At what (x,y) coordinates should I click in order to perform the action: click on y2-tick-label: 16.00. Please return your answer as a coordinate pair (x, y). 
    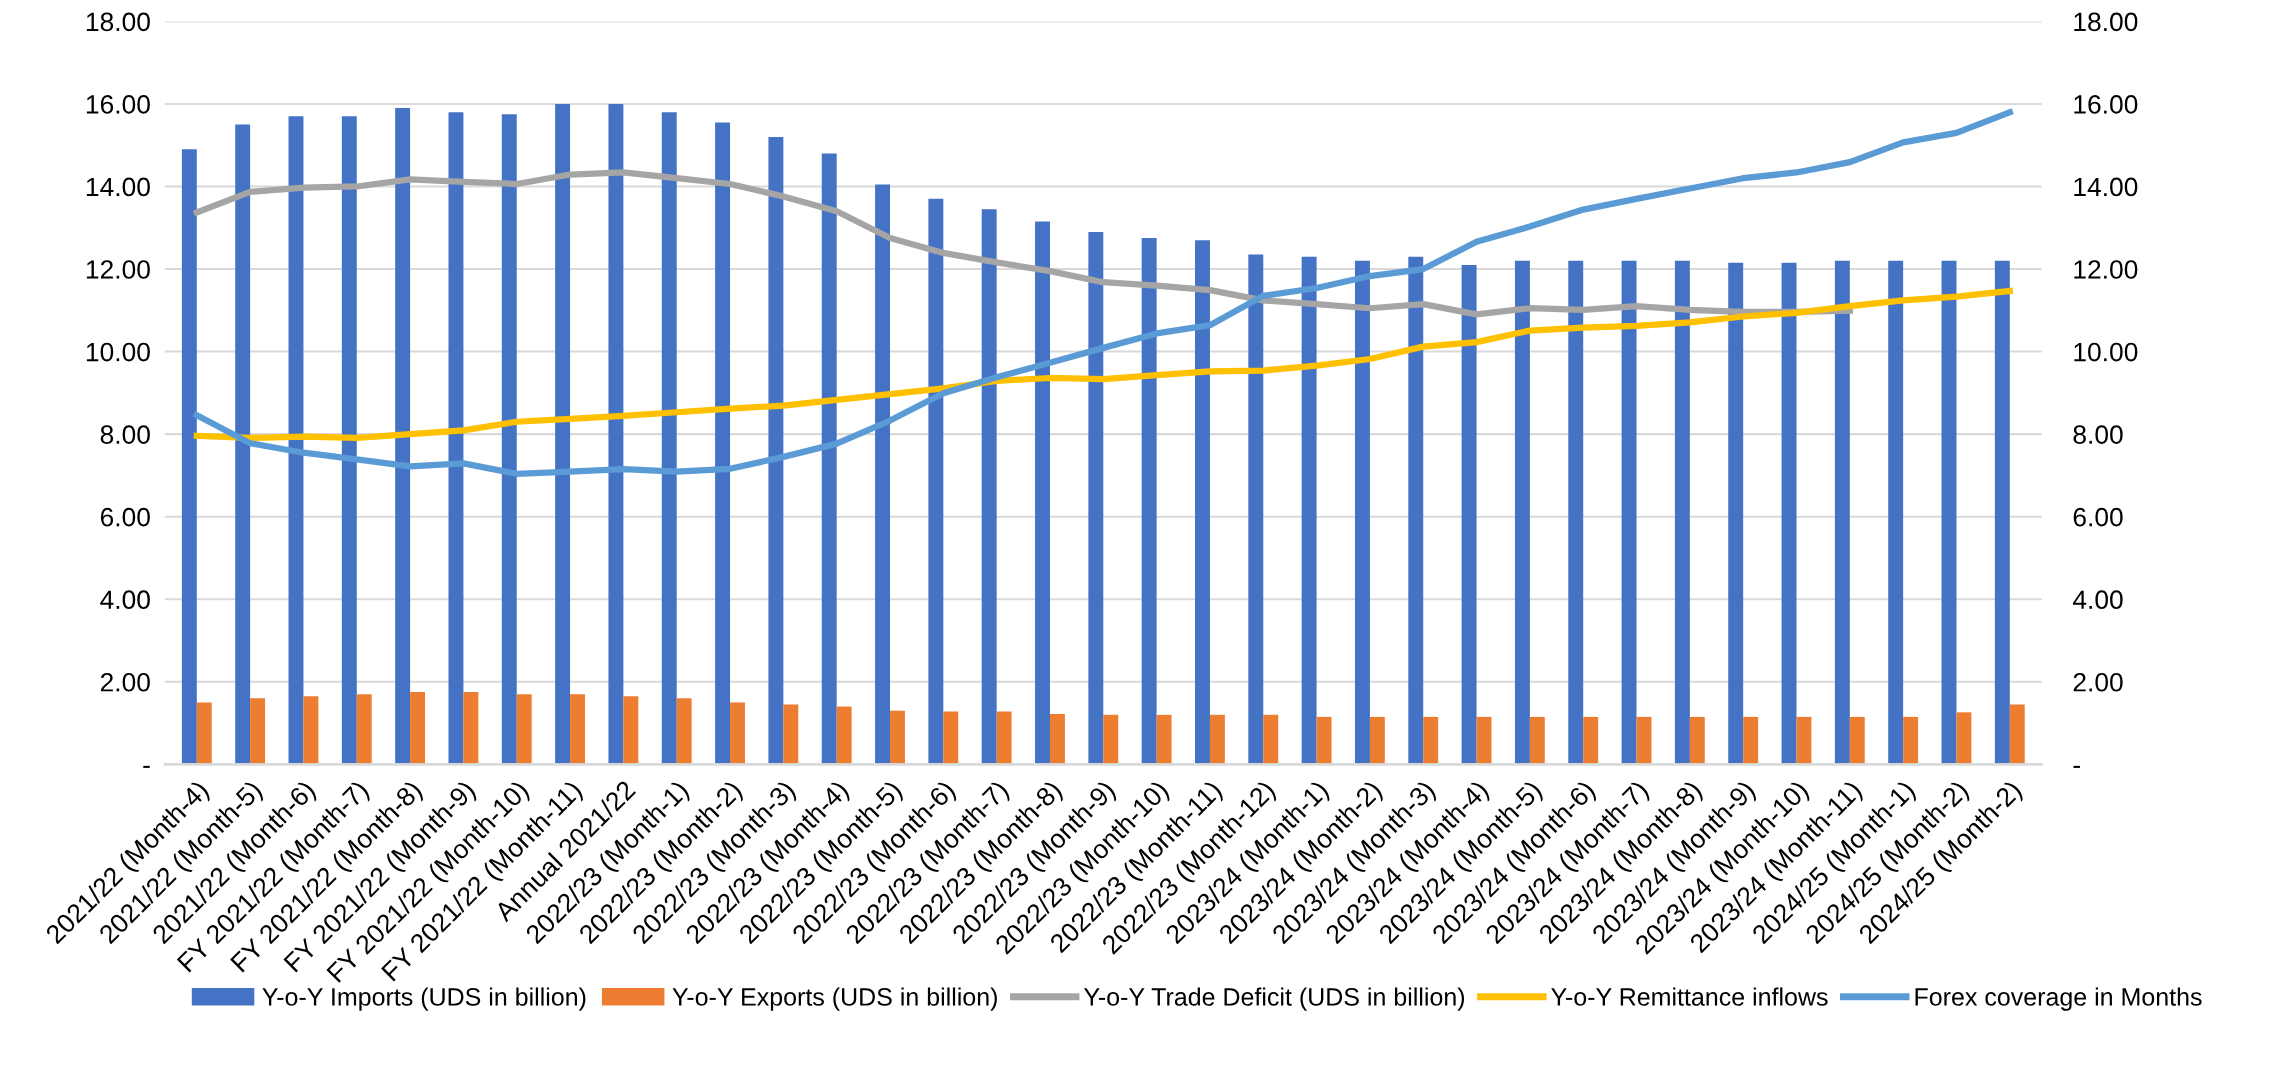
    Looking at the image, I should click on (2106, 104).